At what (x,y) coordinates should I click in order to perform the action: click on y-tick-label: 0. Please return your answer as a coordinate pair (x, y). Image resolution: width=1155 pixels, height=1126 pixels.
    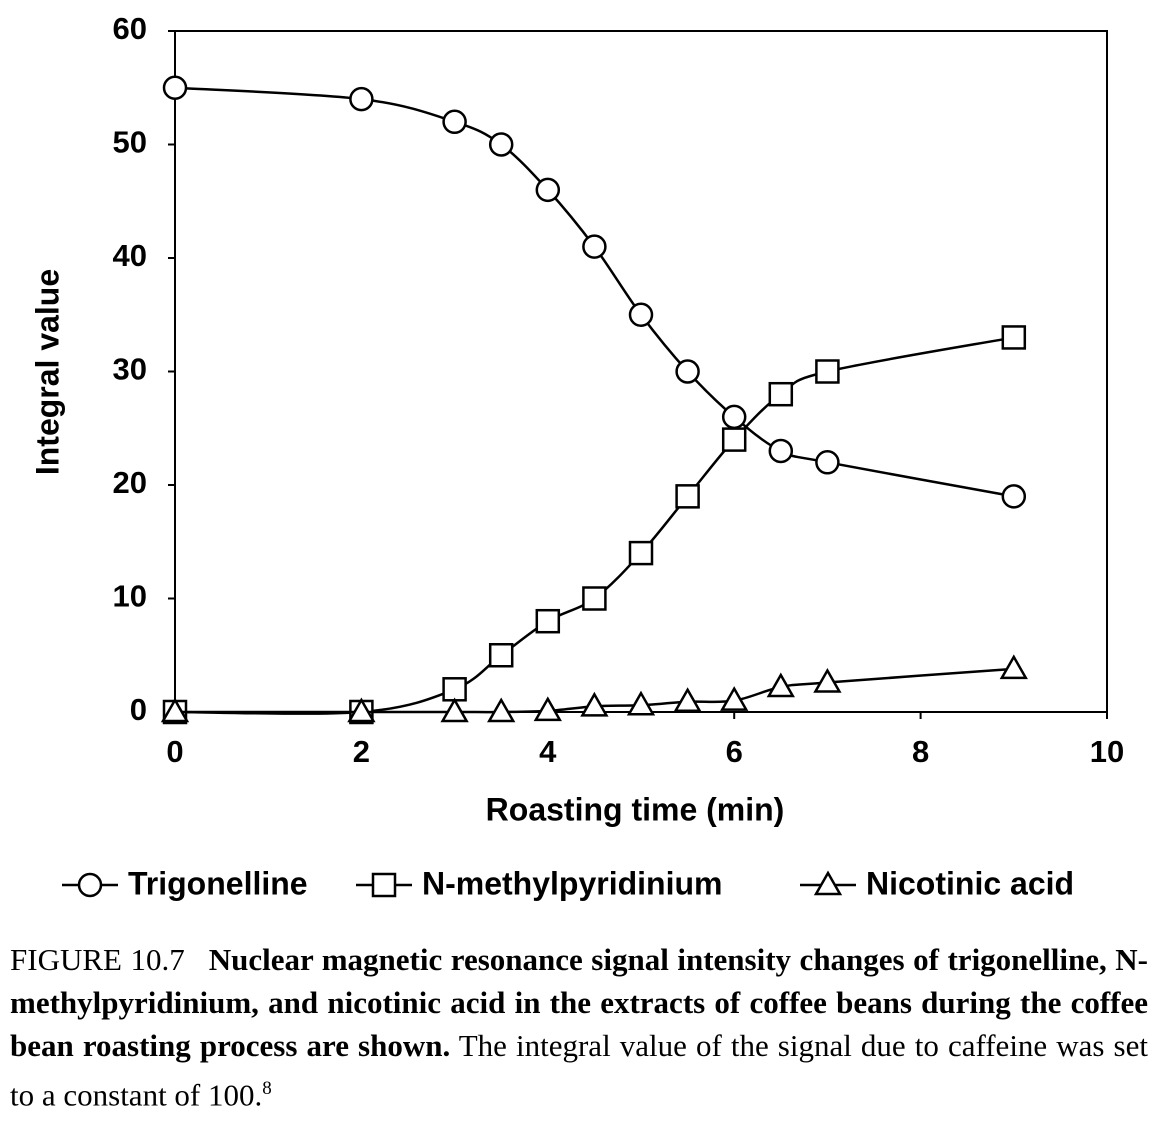
    Looking at the image, I should click on (138, 709).